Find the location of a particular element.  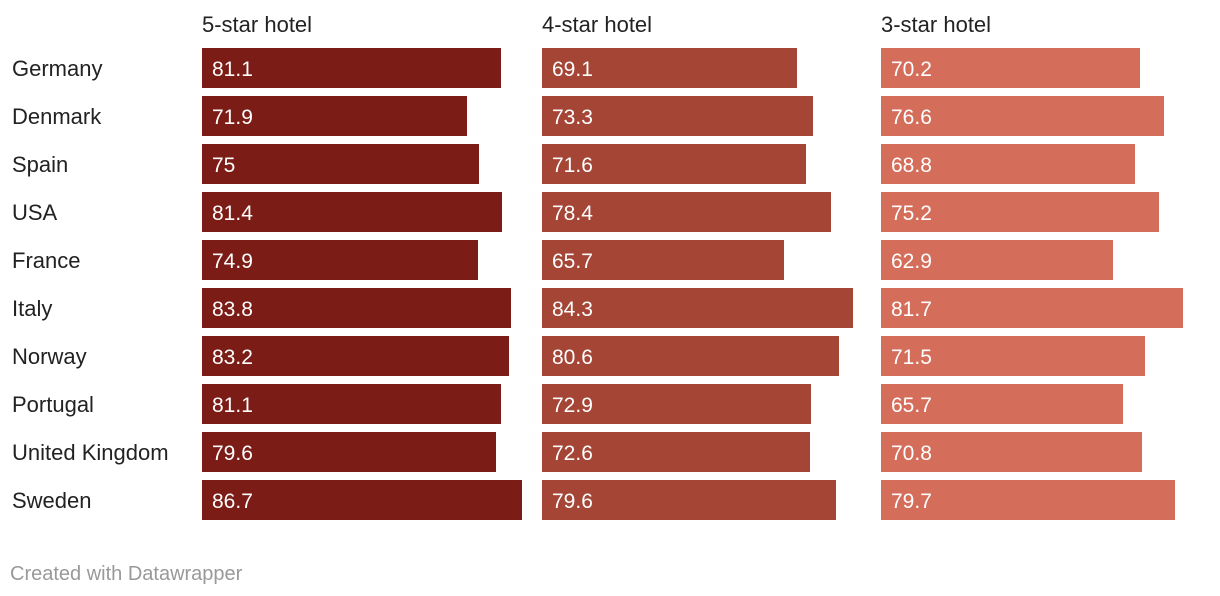

bar-4-star-hotel-spain is located at coordinates (674, 164).